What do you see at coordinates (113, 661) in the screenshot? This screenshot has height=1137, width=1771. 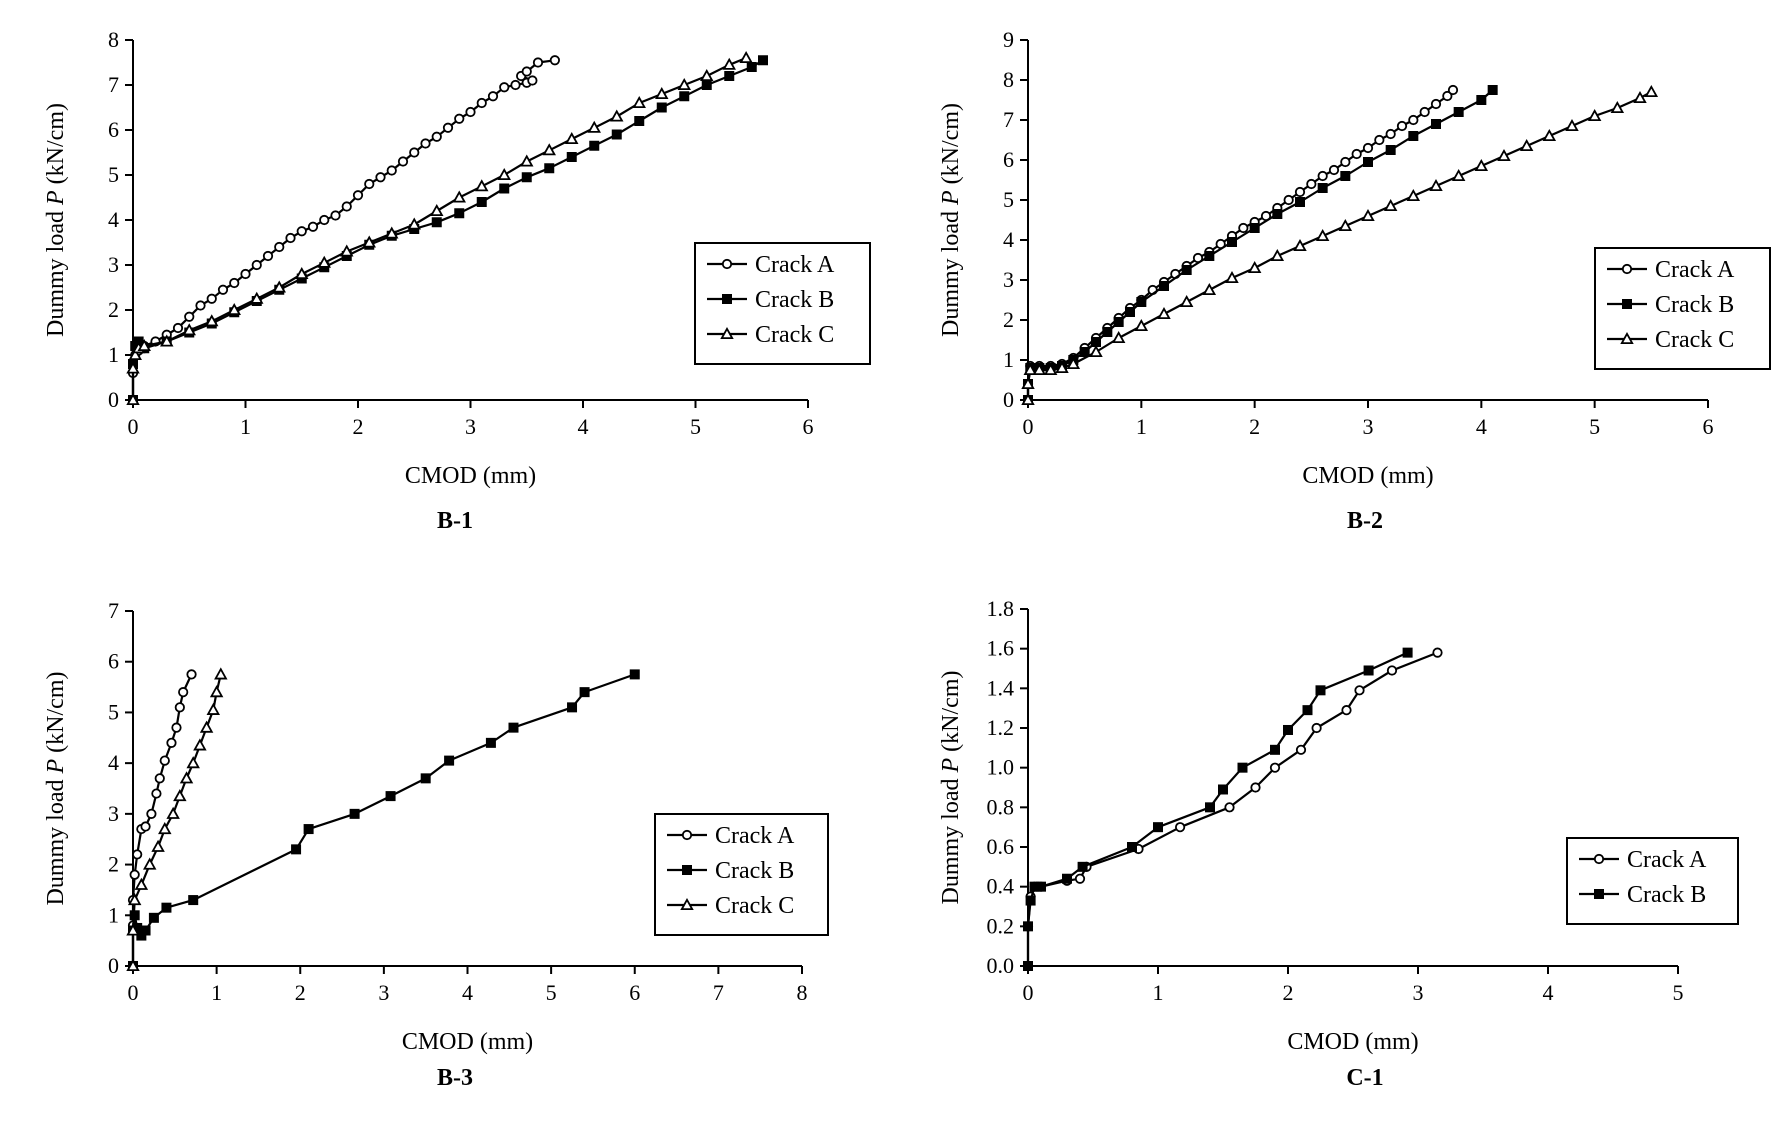 I see `y-tick-label: 6` at bounding box center [113, 661].